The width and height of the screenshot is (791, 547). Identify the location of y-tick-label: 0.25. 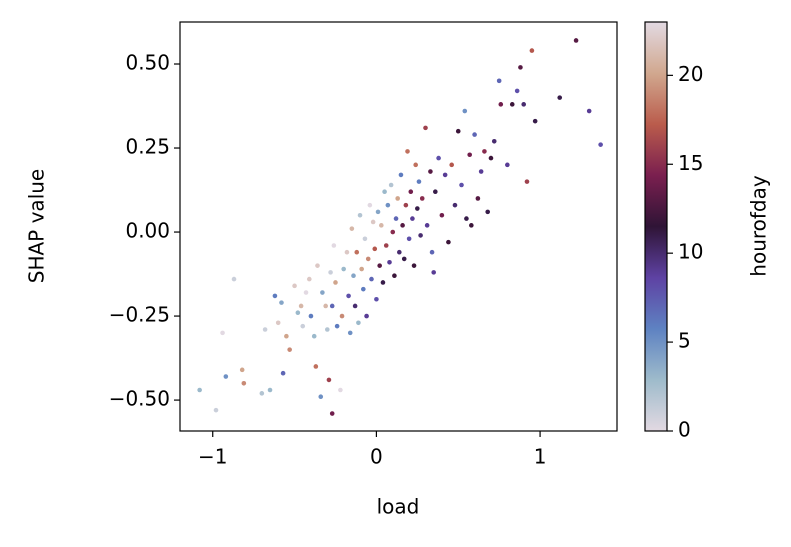
(147, 147).